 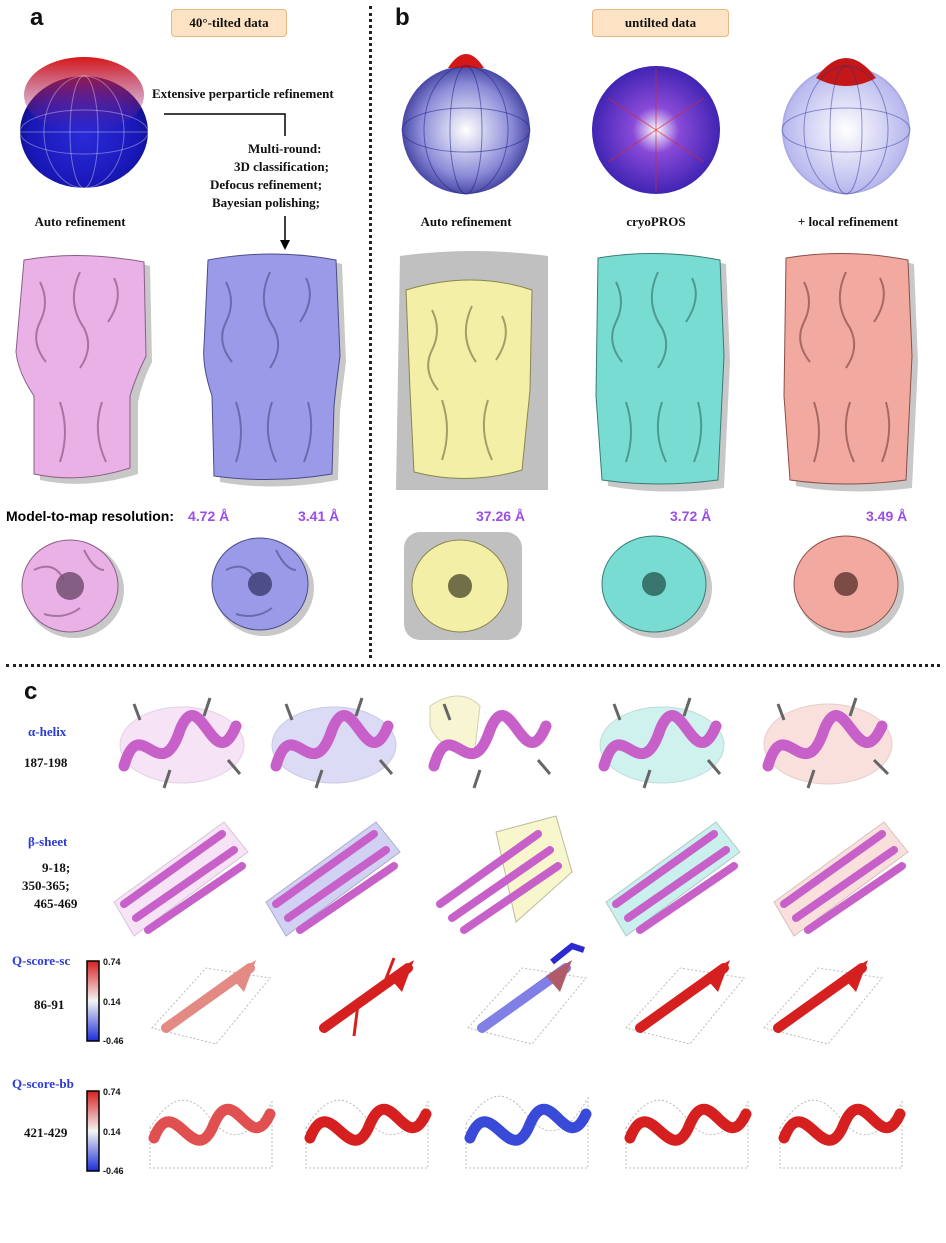 What do you see at coordinates (661, 374) in the screenshot?
I see `density-map-b-cryopros` at bounding box center [661, 374].